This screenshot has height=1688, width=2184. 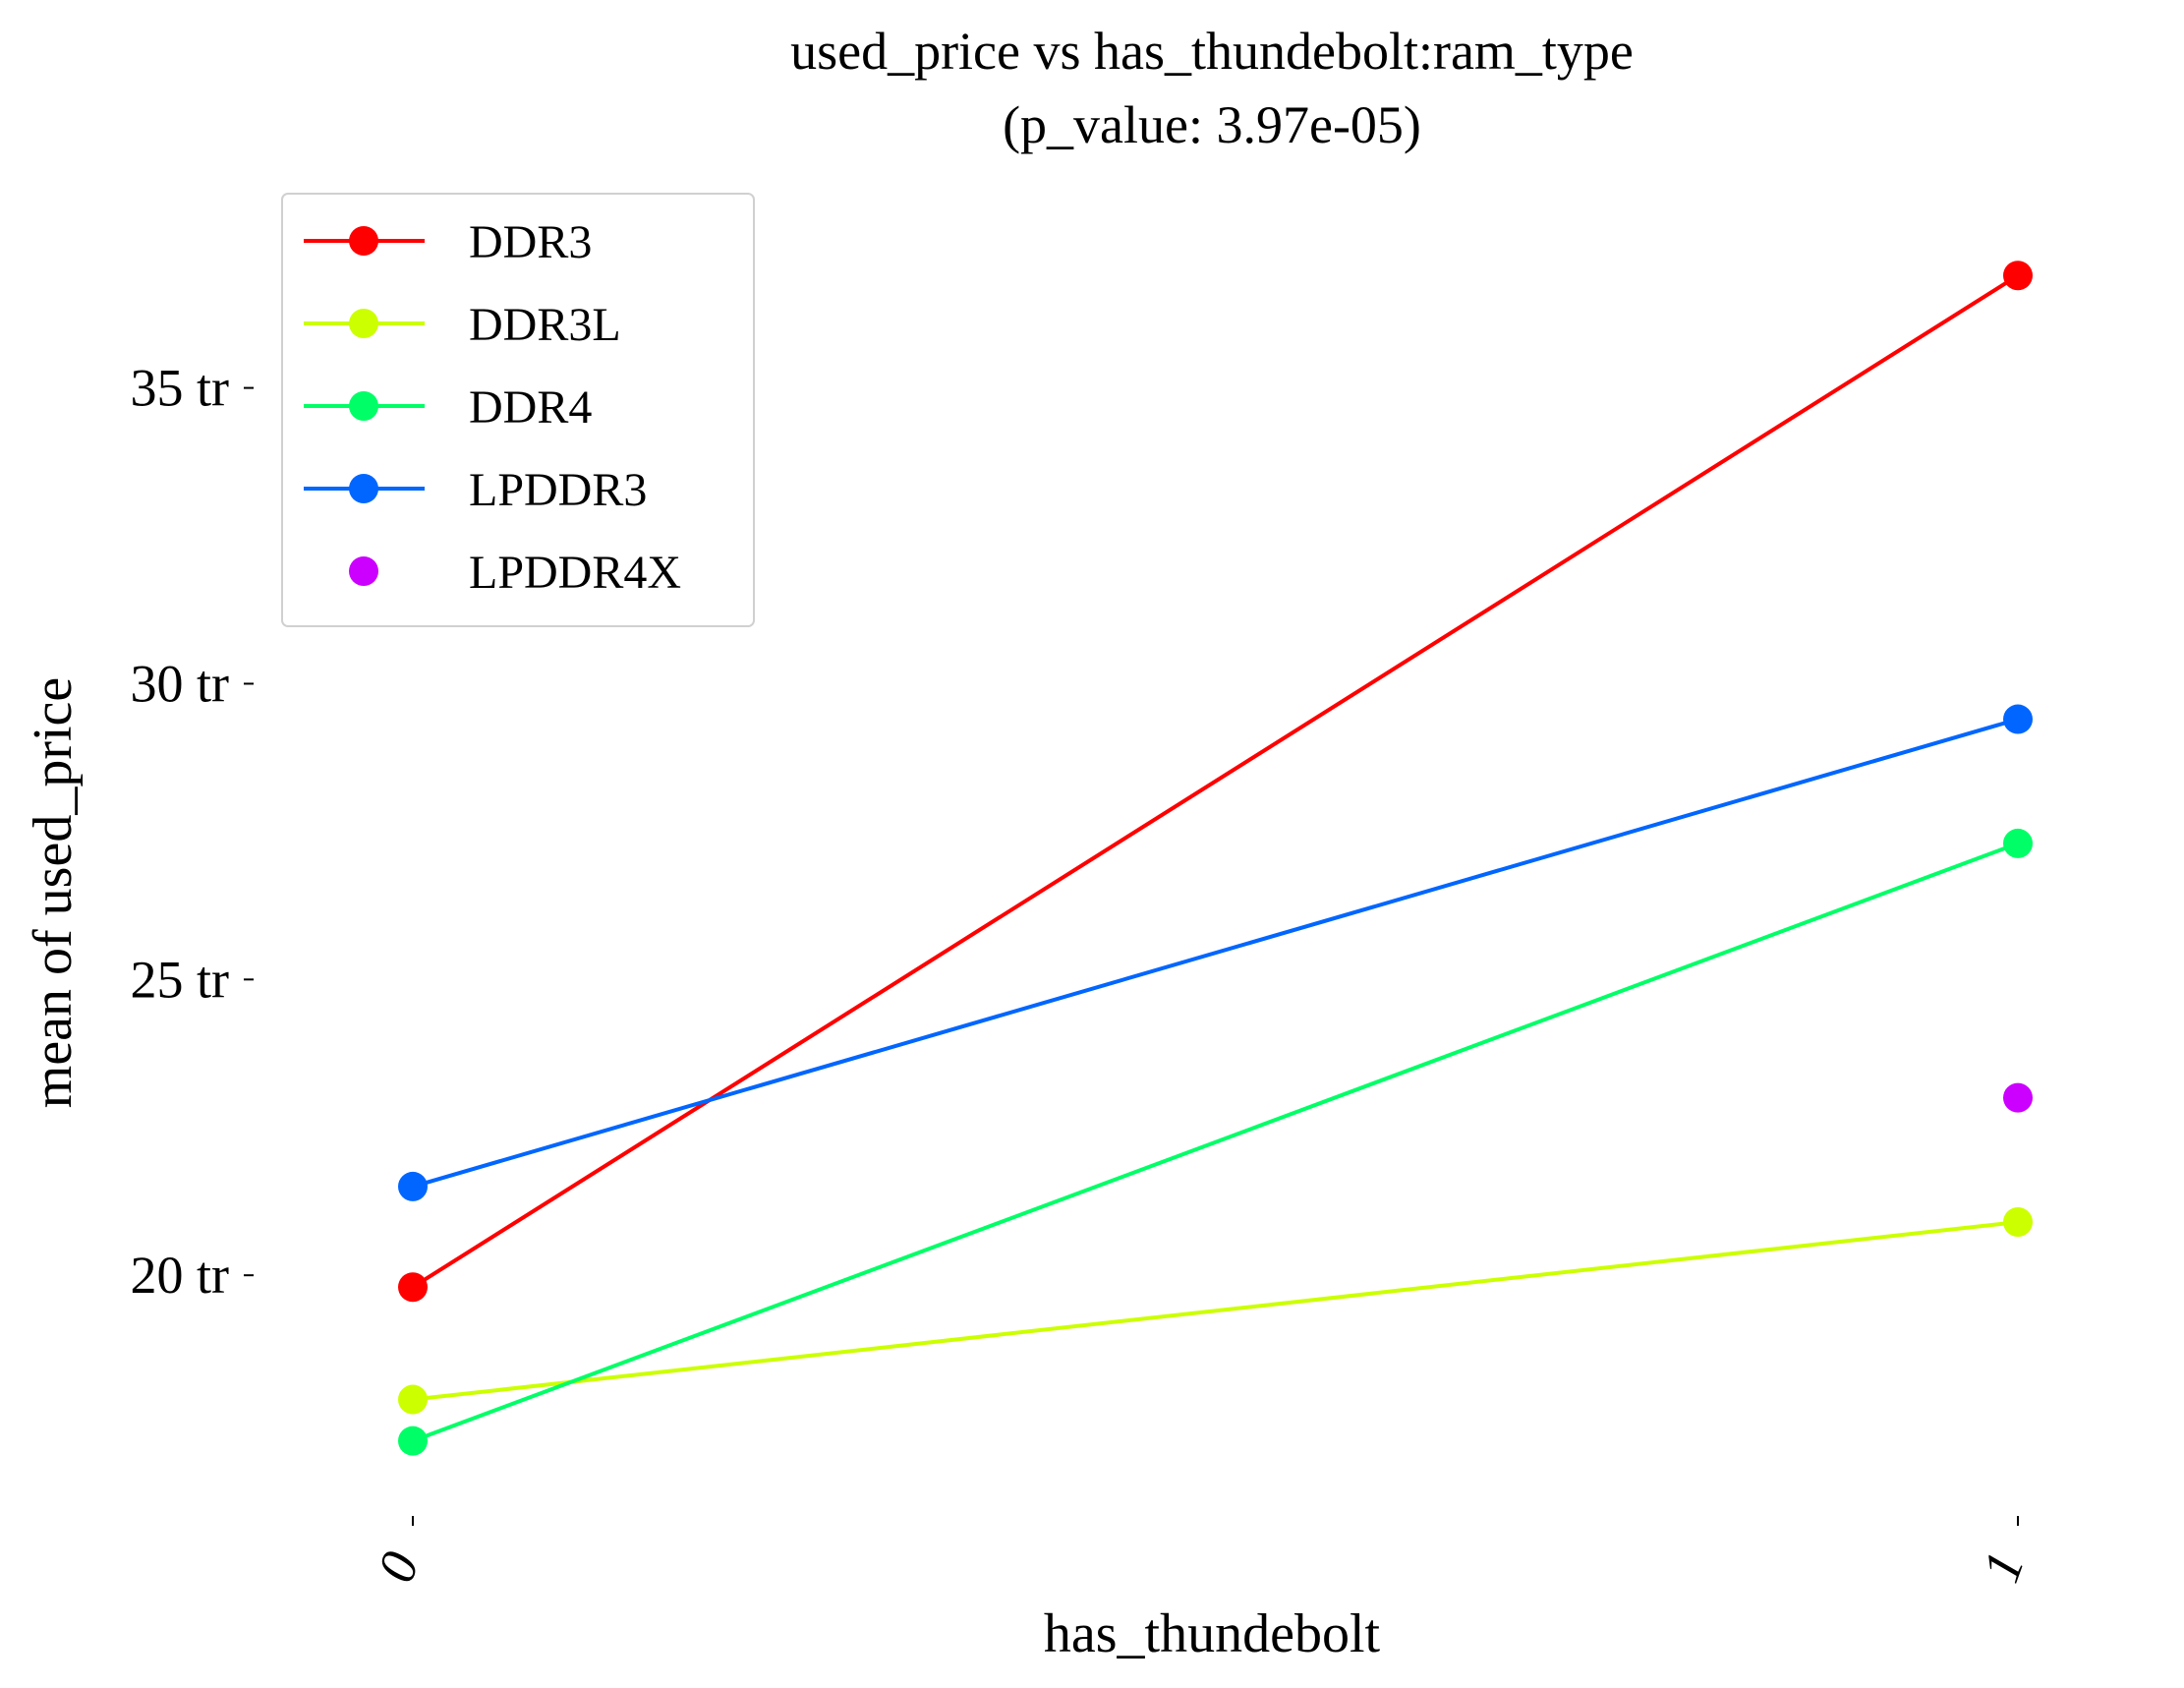 I want to click on legend-item: DDR3L, so click(x=462, y=325).